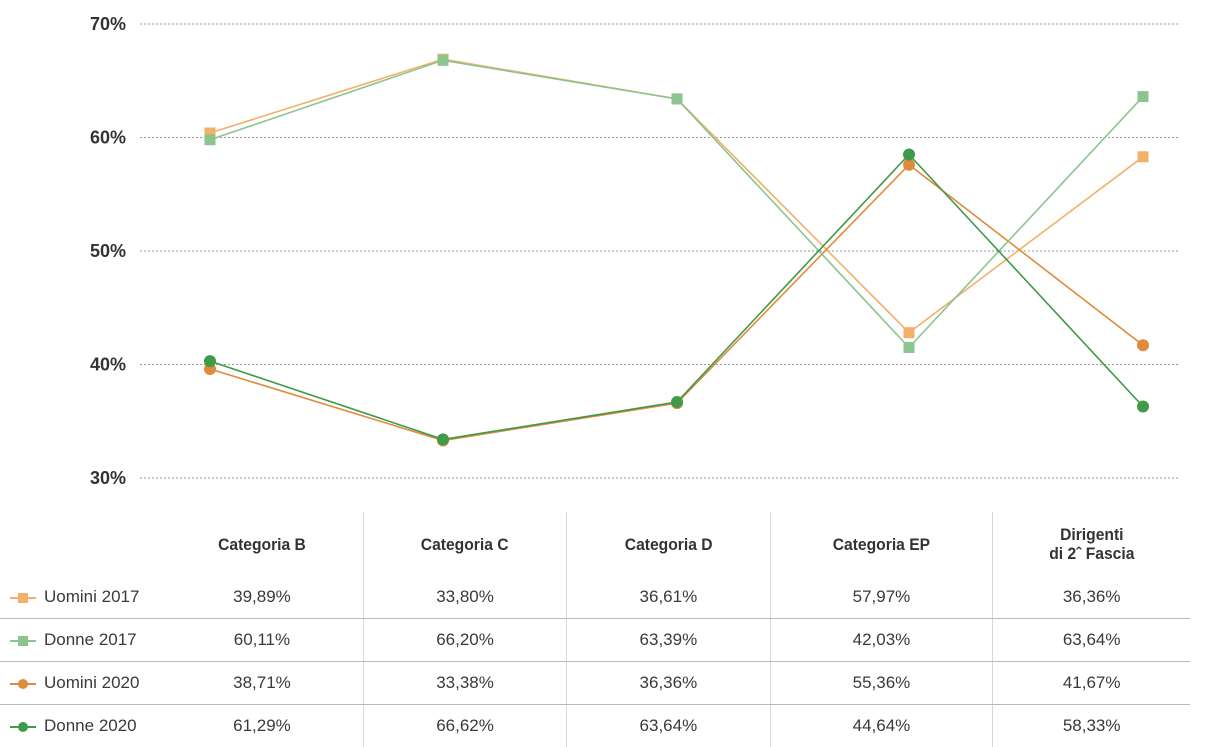  Describe the element at coordinates (80, 544) in the screenshot. I see `table-corner` at that location.